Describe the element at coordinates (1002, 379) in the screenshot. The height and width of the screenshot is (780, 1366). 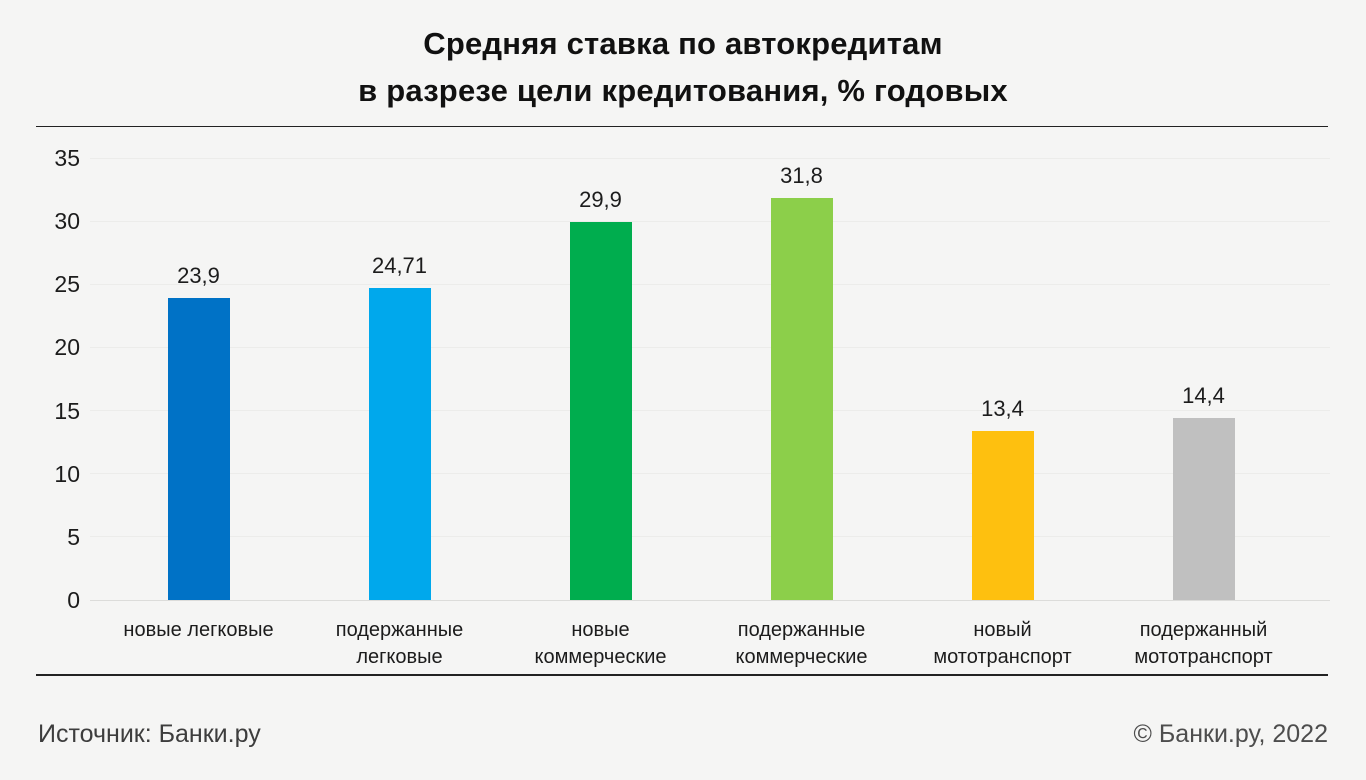
I see `bar-group-4: 13,4` at that location.